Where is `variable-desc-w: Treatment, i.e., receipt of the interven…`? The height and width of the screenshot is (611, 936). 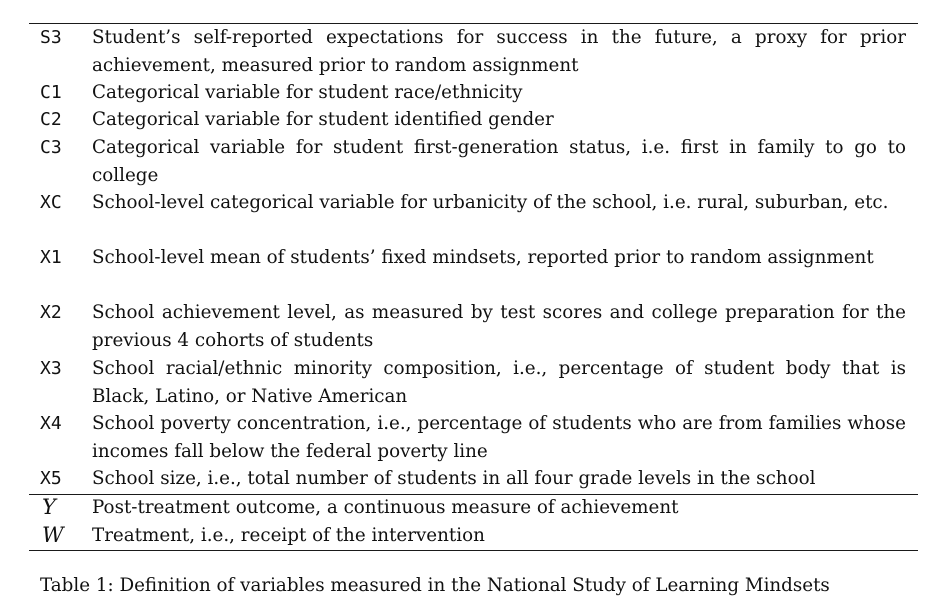
variable-desc-w: Treatment, i.e., receipt of the interven… is located at coordinates (288, 535).